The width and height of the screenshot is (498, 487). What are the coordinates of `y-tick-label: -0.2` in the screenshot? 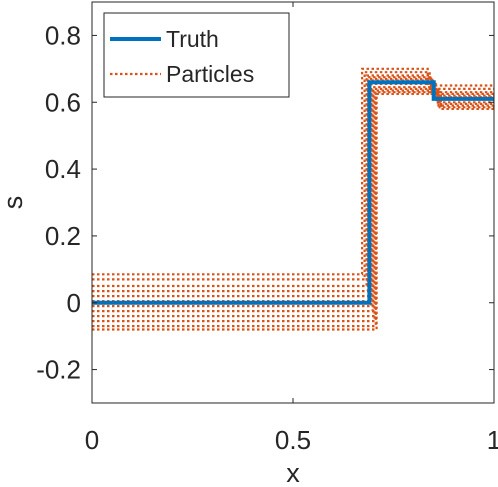 It's located at (58, 370).